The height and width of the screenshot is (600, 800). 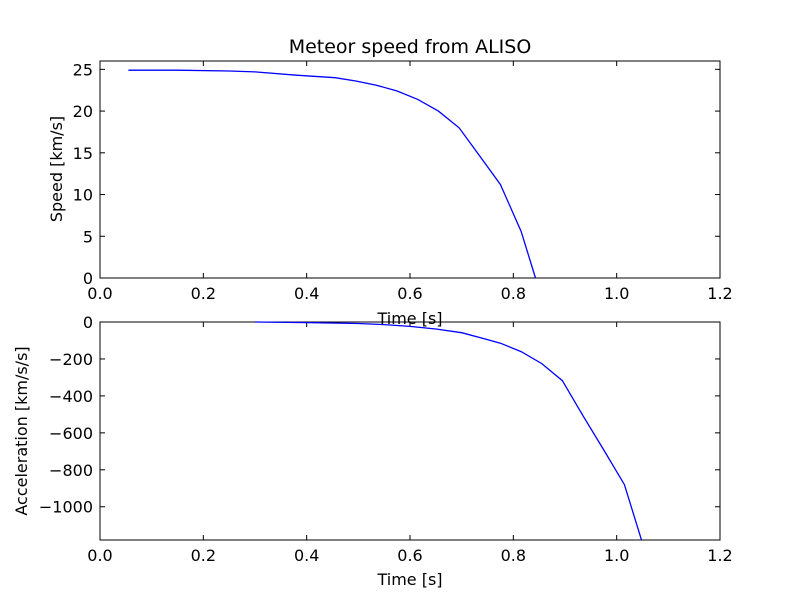 I want to click on acceleration-x-tick-label: 0.6, so click(x=409, y=555).